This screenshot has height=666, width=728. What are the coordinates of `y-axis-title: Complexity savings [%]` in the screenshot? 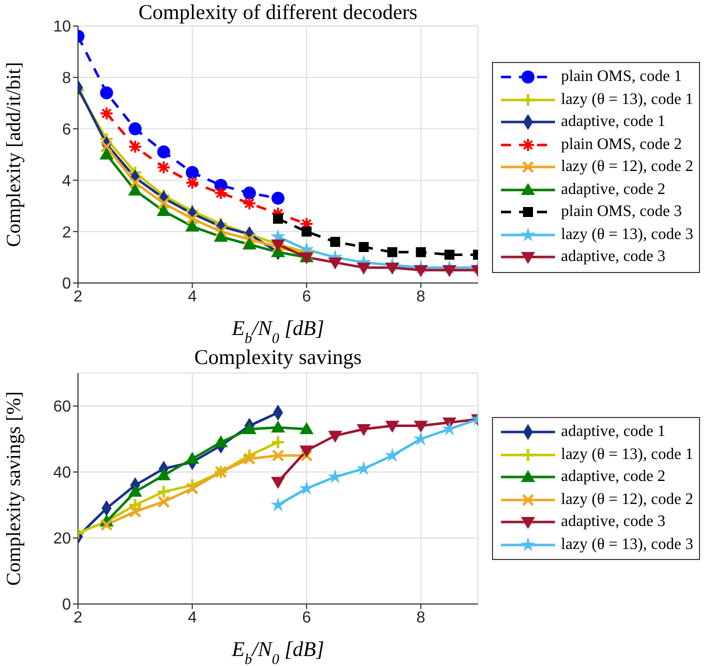 It's located at (14, 488).